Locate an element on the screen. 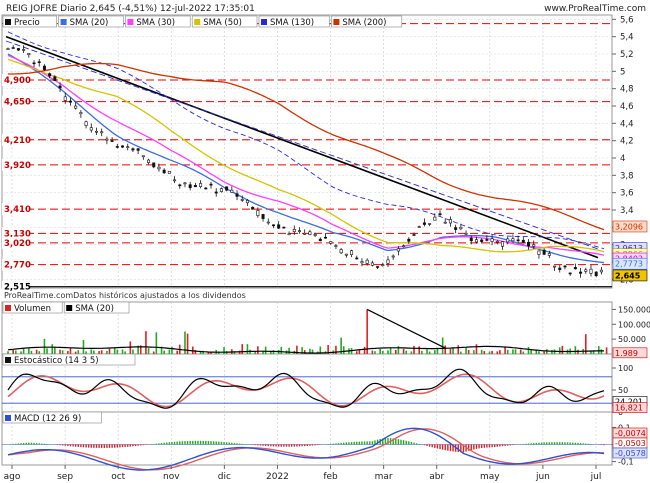  stoch-tag-bg is located at coordinates (630, 407).